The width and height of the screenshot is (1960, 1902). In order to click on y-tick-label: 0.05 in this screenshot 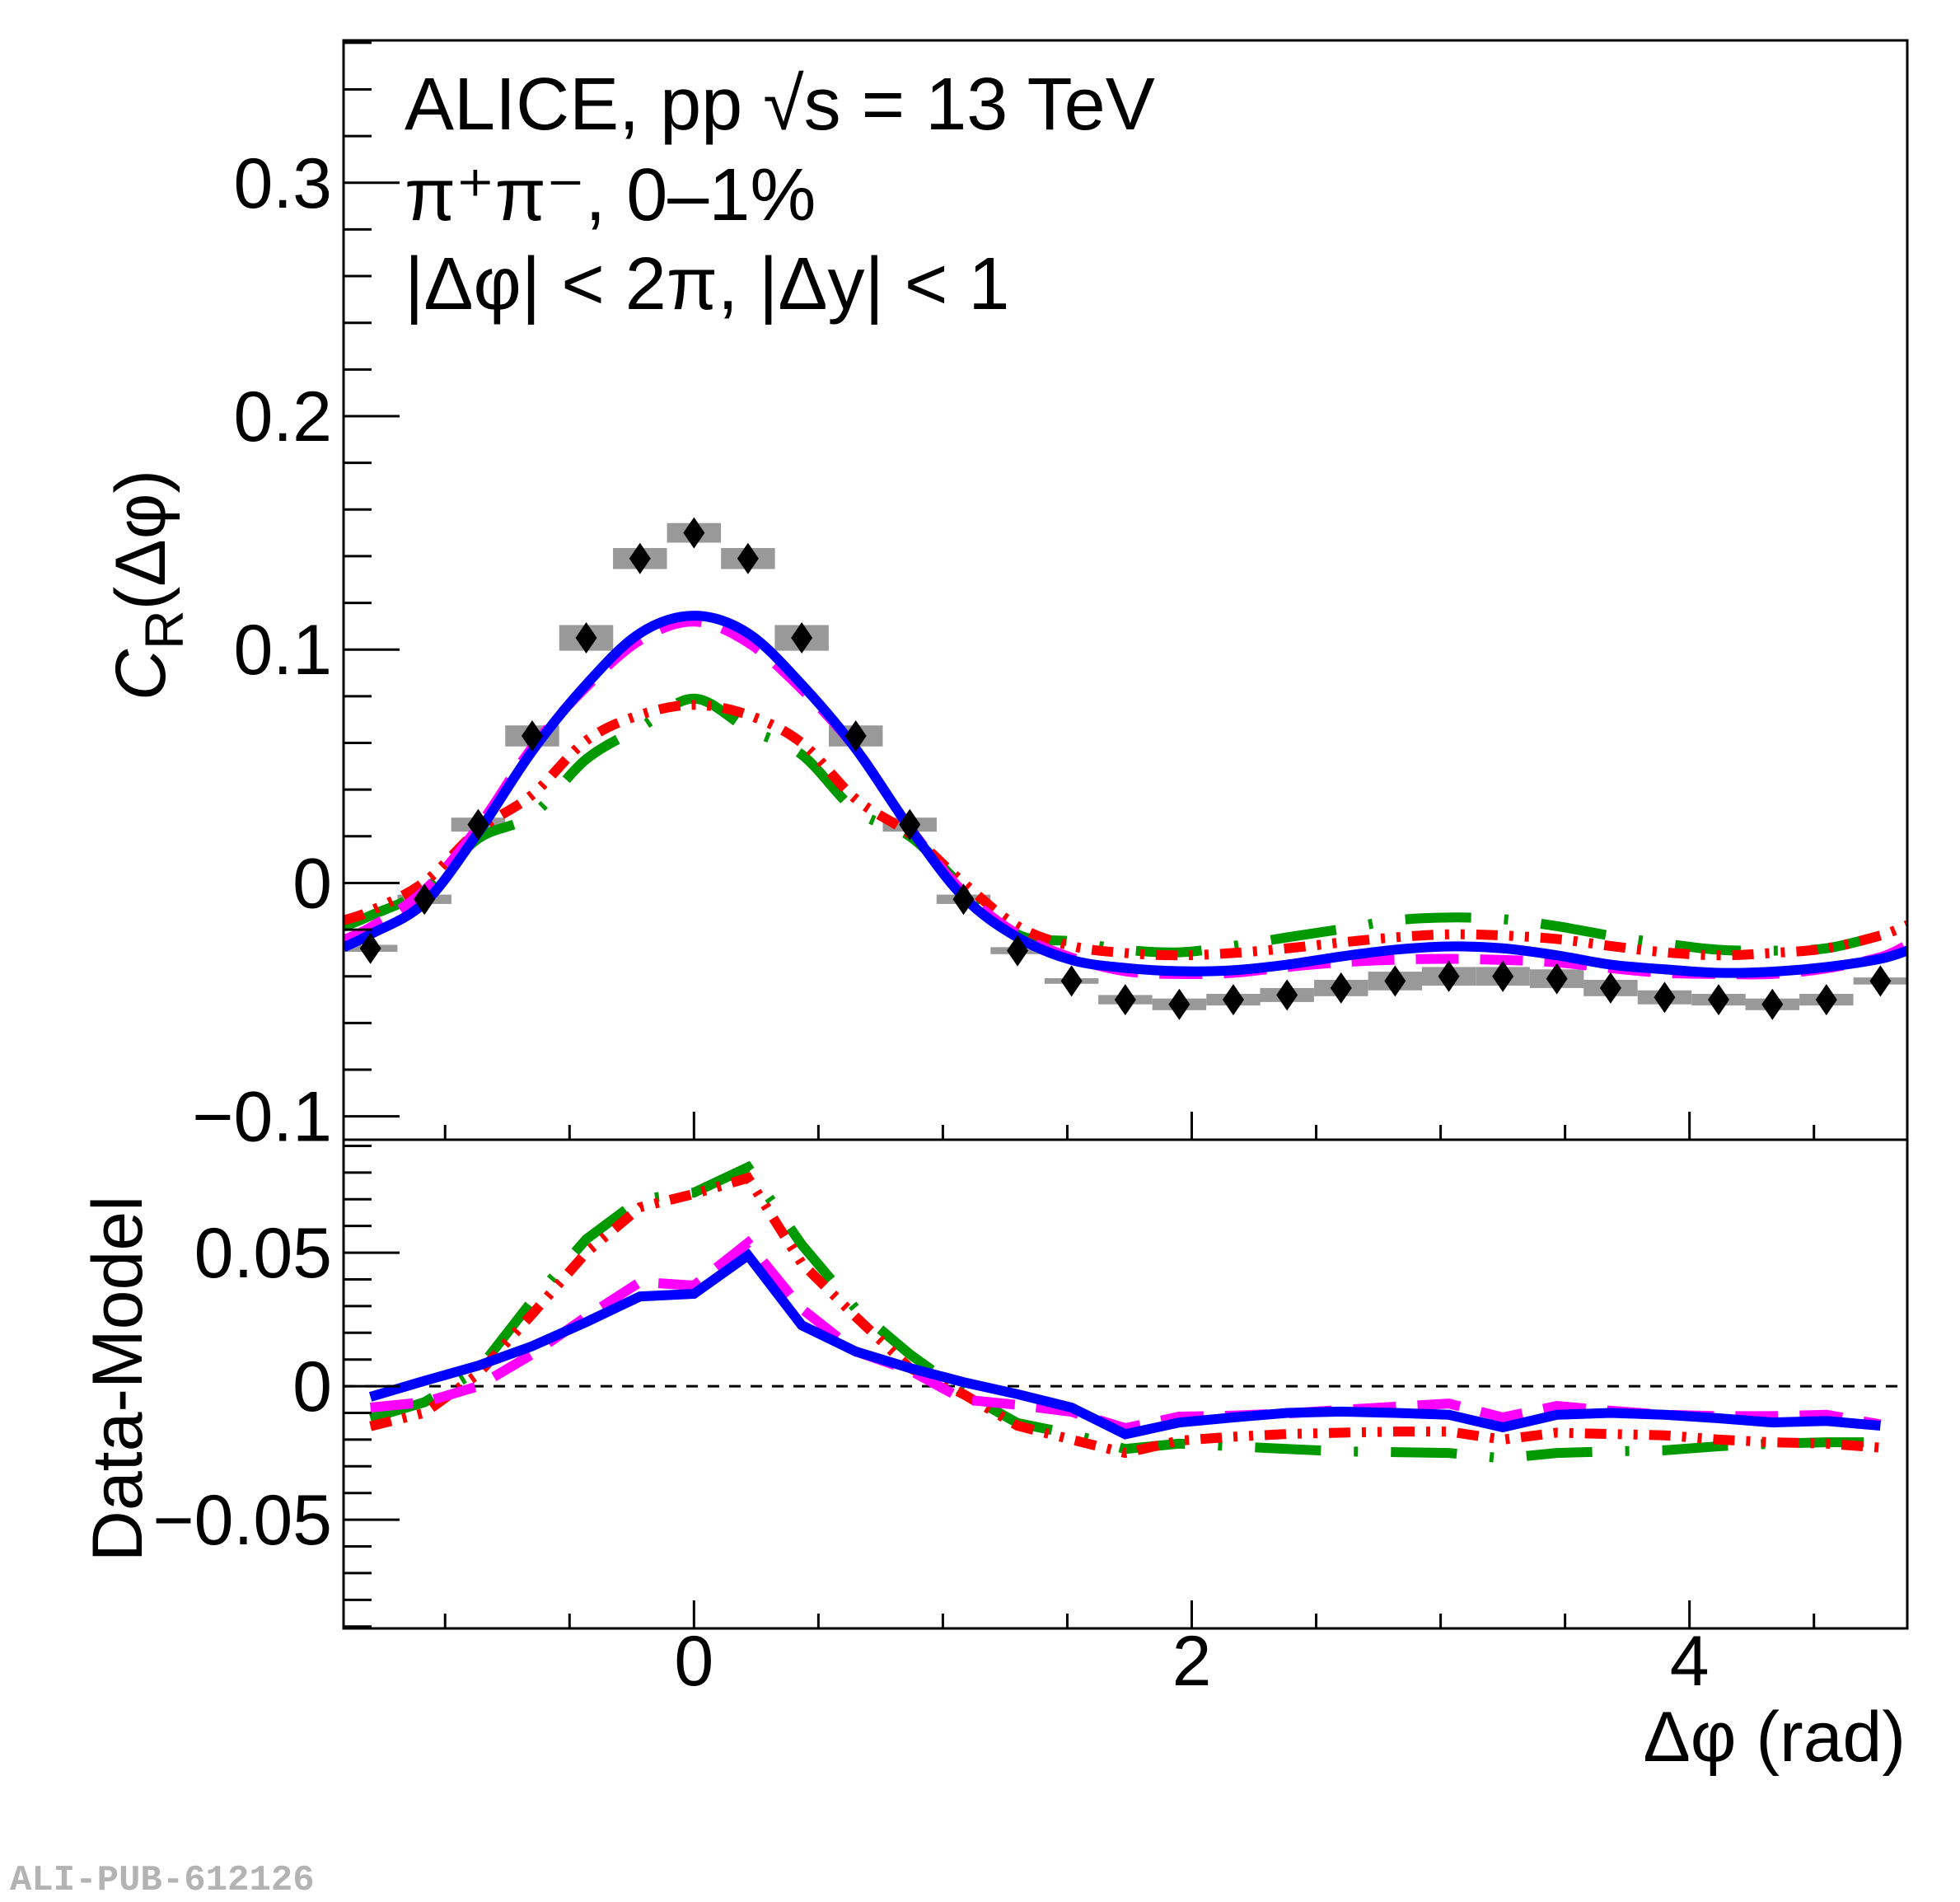, I will do `click(263, 1253)`.